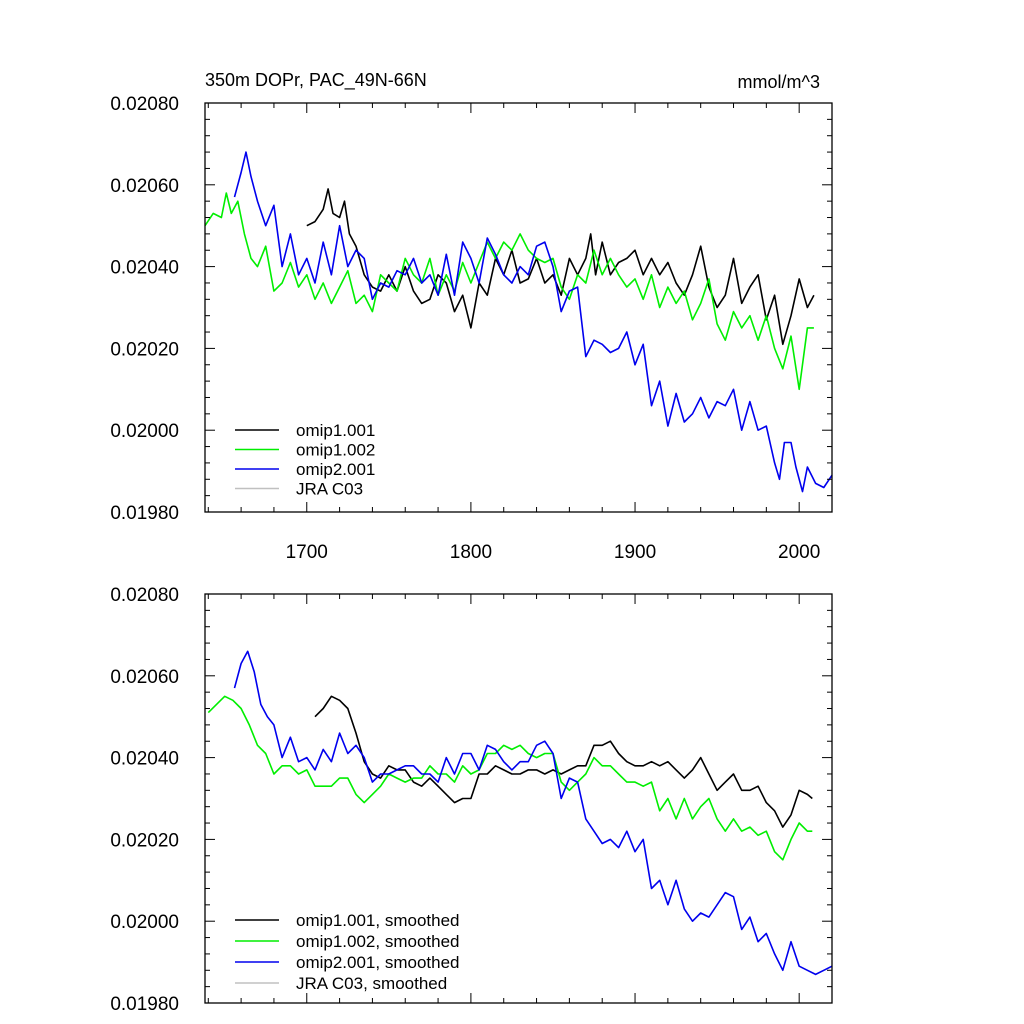 The width and height of the screenshot is (1024, 1024). I want to click on legend-label: omip1.001, smoothed, so click(378, 920).